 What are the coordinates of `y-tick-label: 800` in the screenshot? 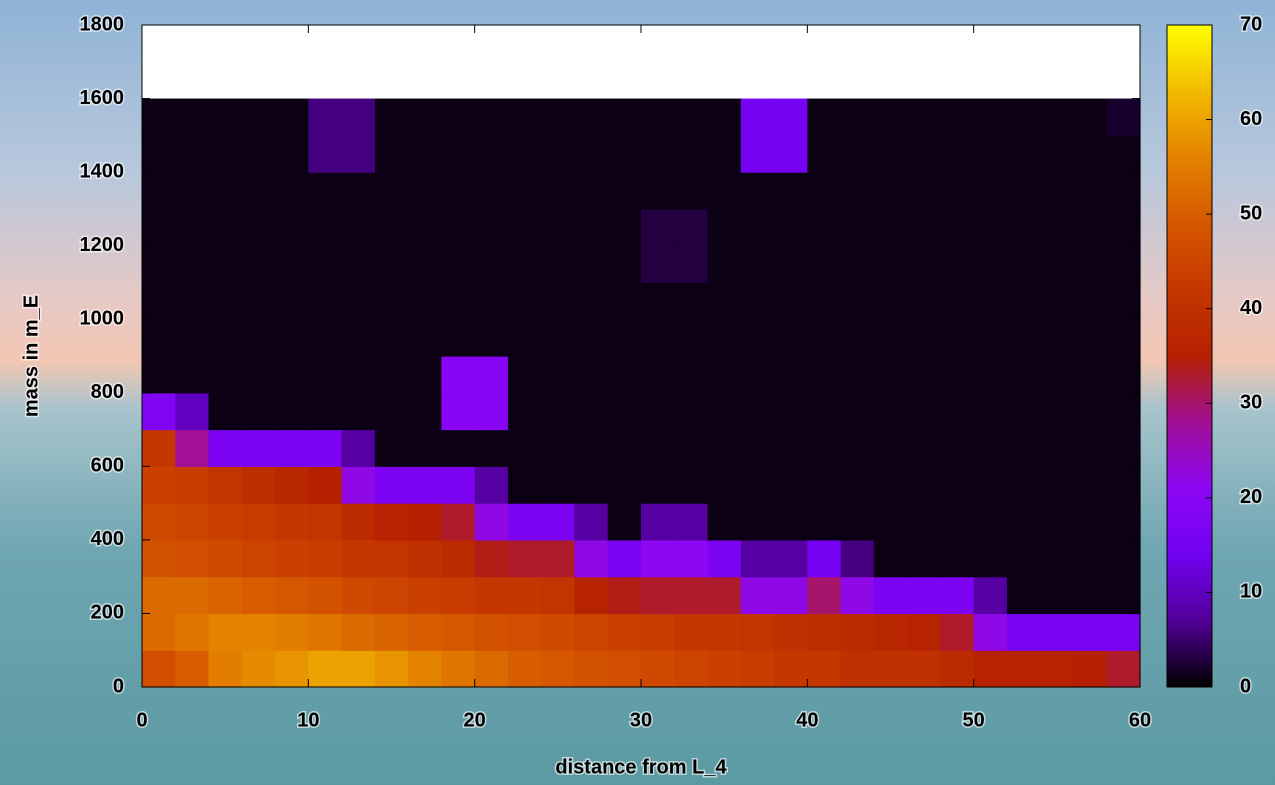 It's located at (107, 392).